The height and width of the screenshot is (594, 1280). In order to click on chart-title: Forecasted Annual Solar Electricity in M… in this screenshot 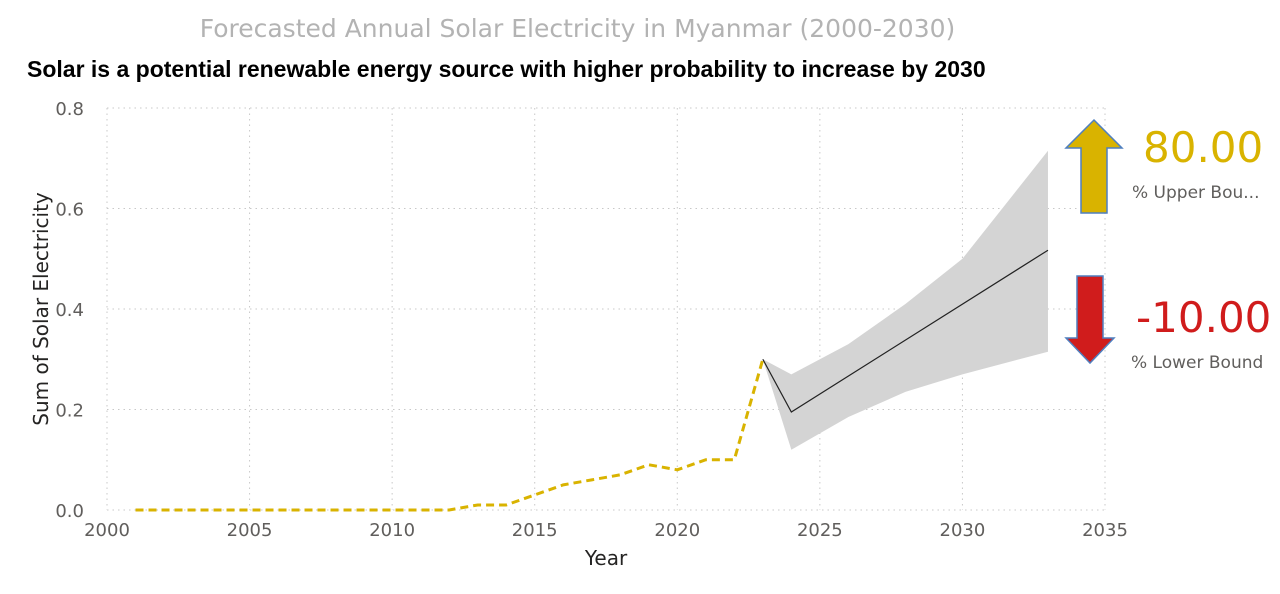, I will do `click(577, 28)`.